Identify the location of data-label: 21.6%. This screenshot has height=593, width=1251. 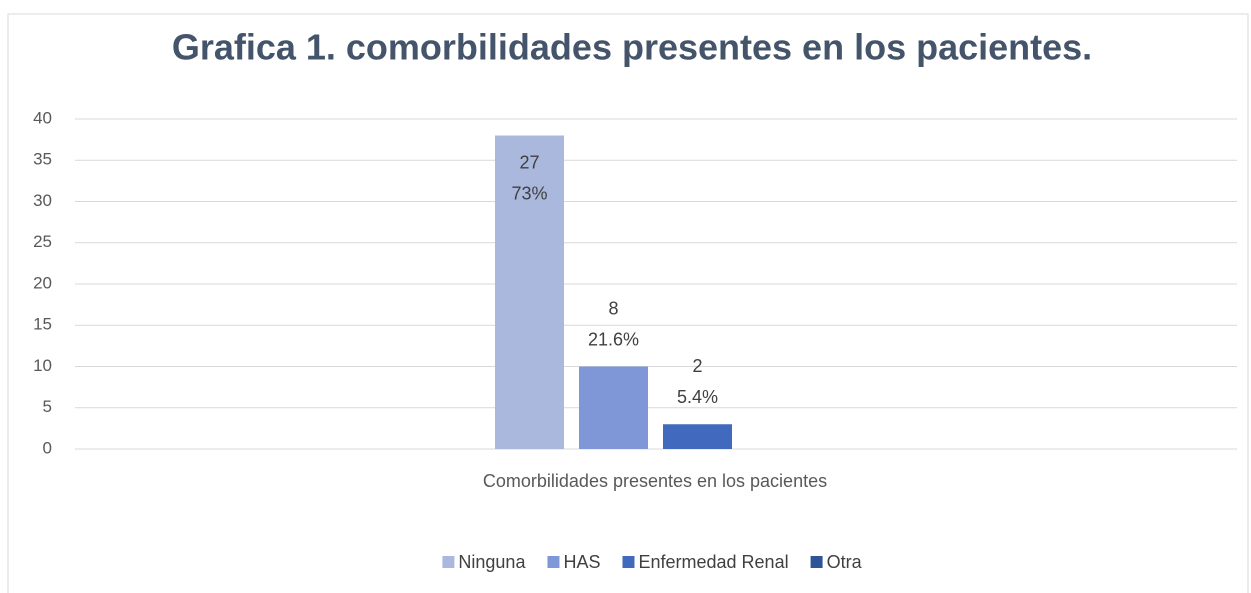
(613, 339).